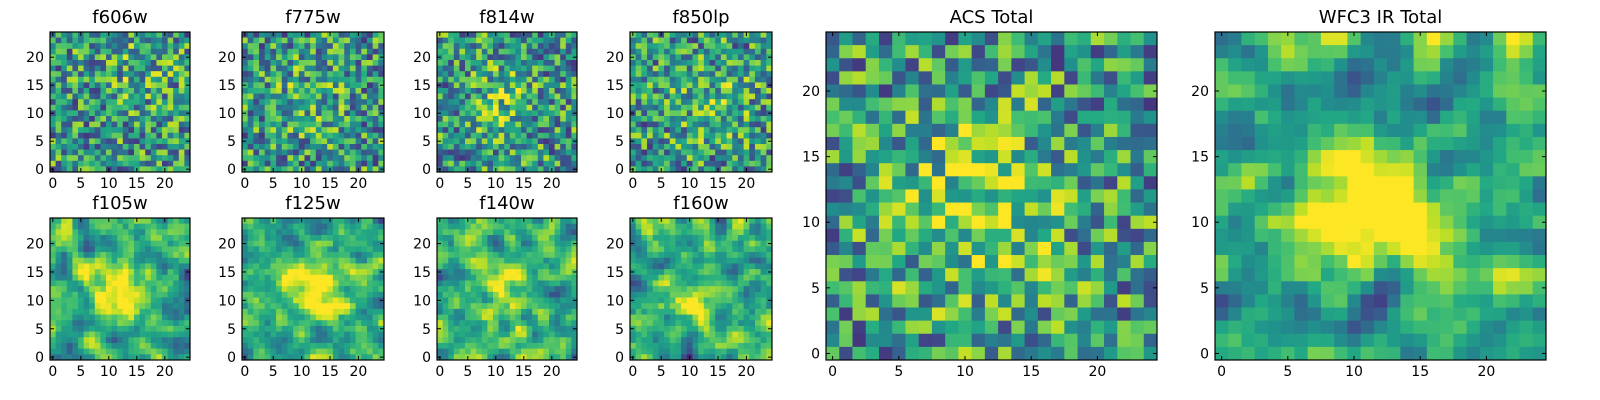  I want to click on panel-frame, so click(120, 289).